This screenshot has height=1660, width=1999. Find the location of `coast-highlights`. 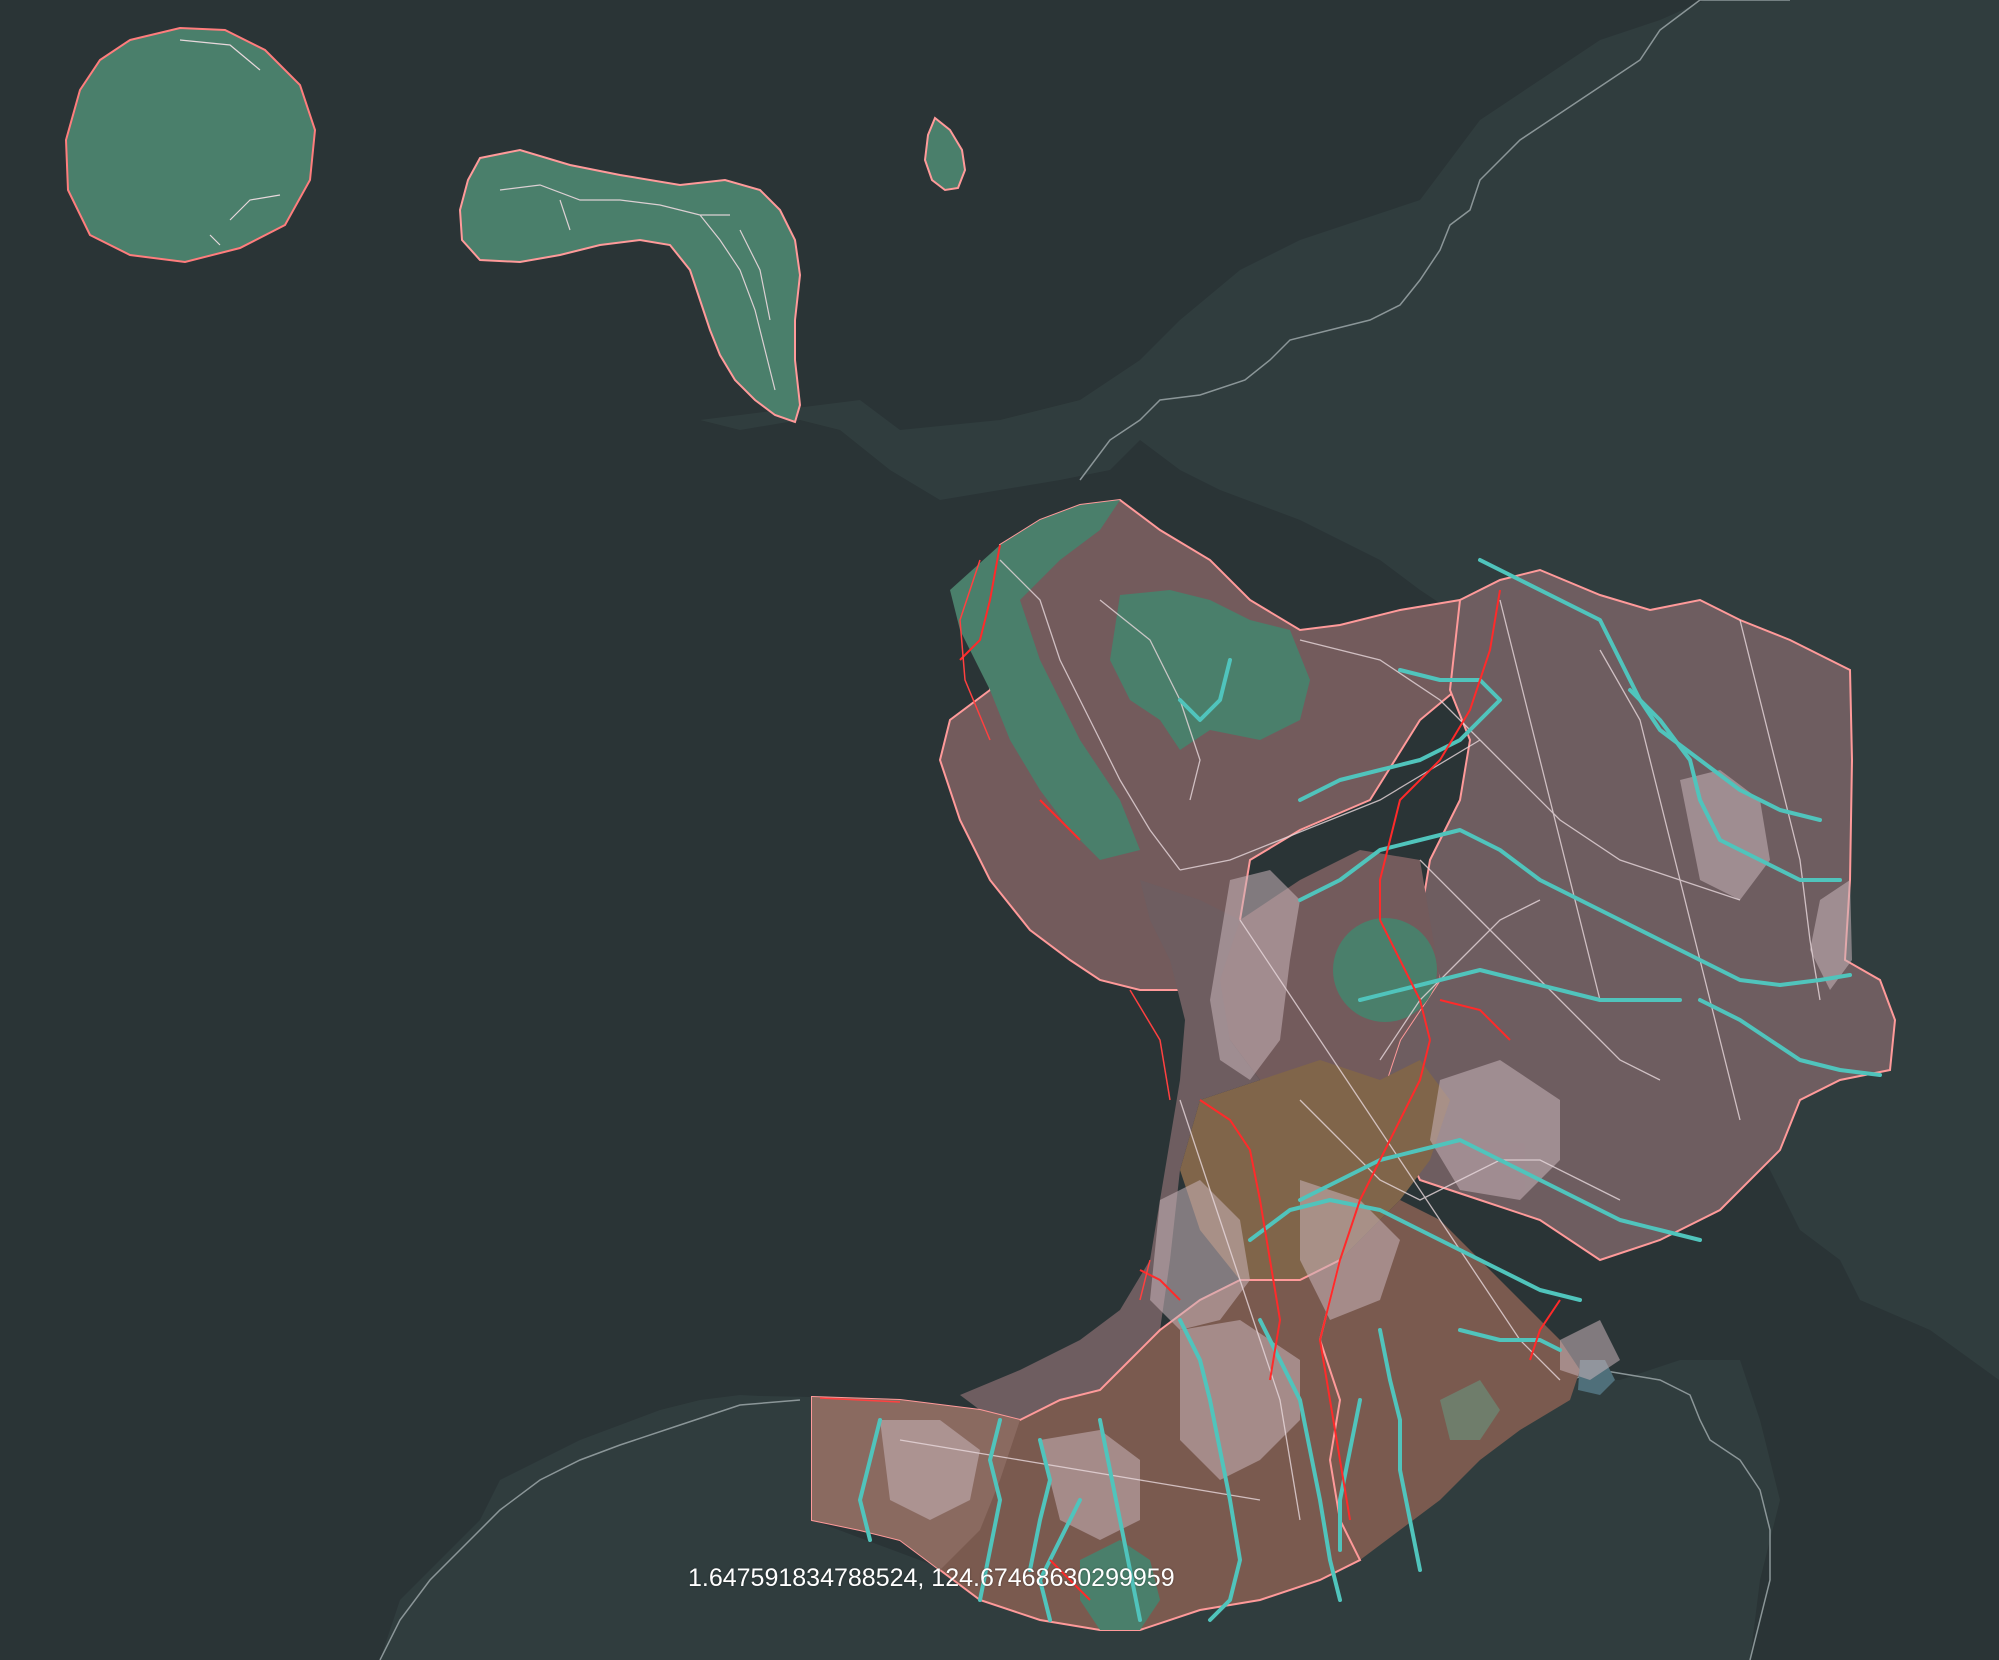

coast-highlights is located at coordinates (995, 981).